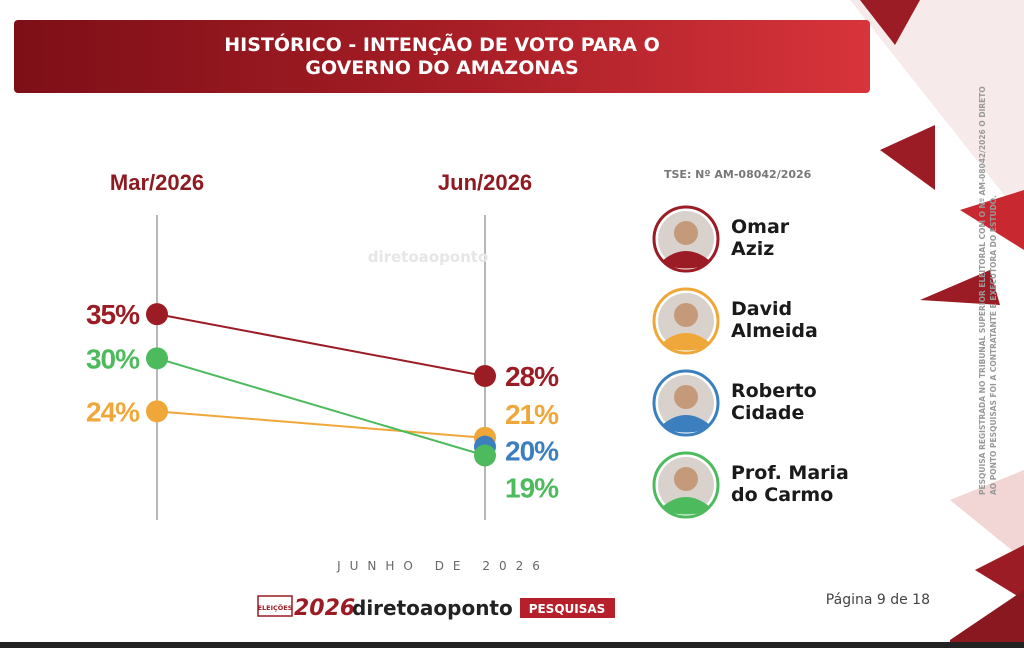 The width and height of the screenshot is (1024, 648). What do you see at coordinates (878, 600) in the screenshot?
I see `page-number: Página 9 de 18` at bounding box center [878, 600].